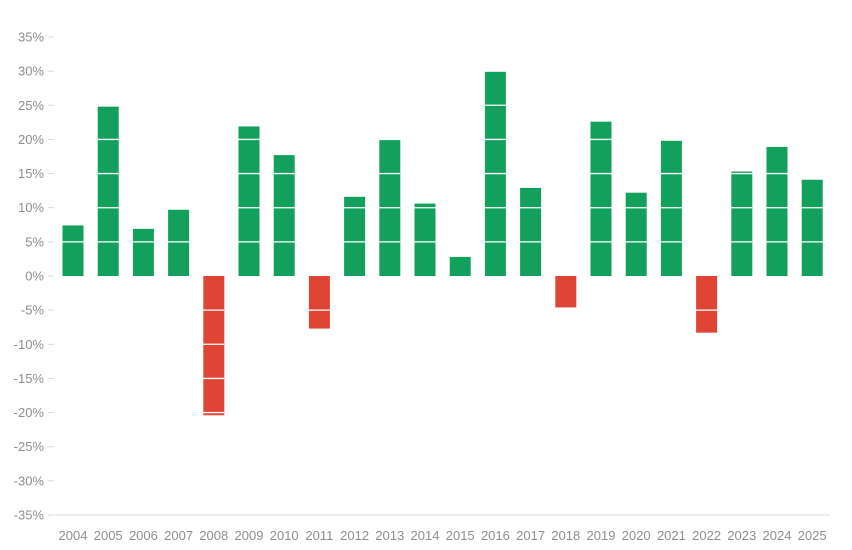  Describe the element at coordinates (213, 535) in the screenshot. I see `x-tick-label: 2008` at that location.